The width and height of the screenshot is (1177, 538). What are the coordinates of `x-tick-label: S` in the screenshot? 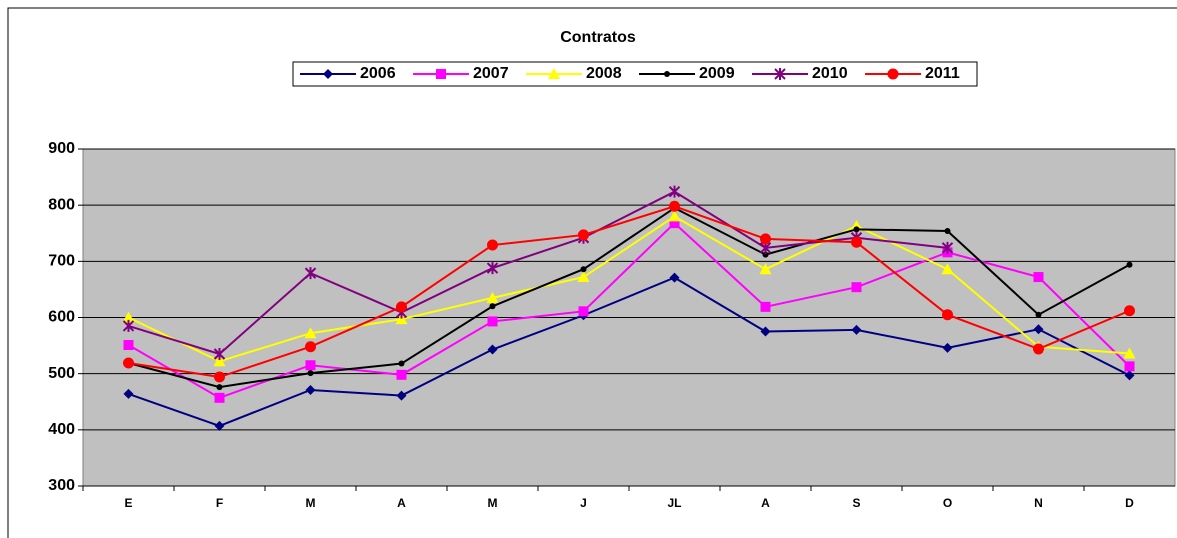 It's located at (856, 503).